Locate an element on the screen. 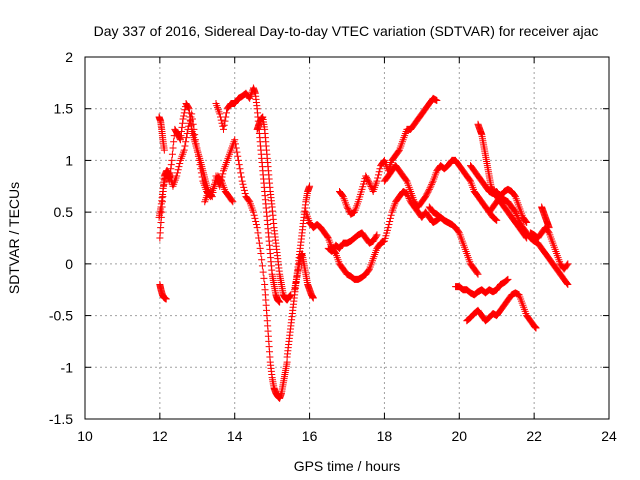 Image resolution: width=640 pixels, height=480 pixels. x-tick-label: 24 is located at coordinates (609, 436).